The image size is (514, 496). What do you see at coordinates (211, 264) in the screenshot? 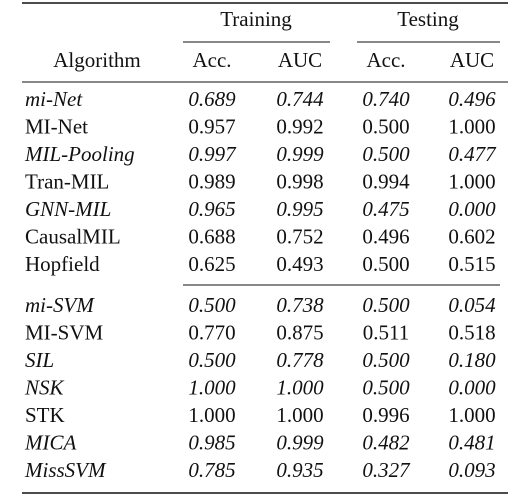
I see `cell-value: 0.625` at bounding box center [211, 264].